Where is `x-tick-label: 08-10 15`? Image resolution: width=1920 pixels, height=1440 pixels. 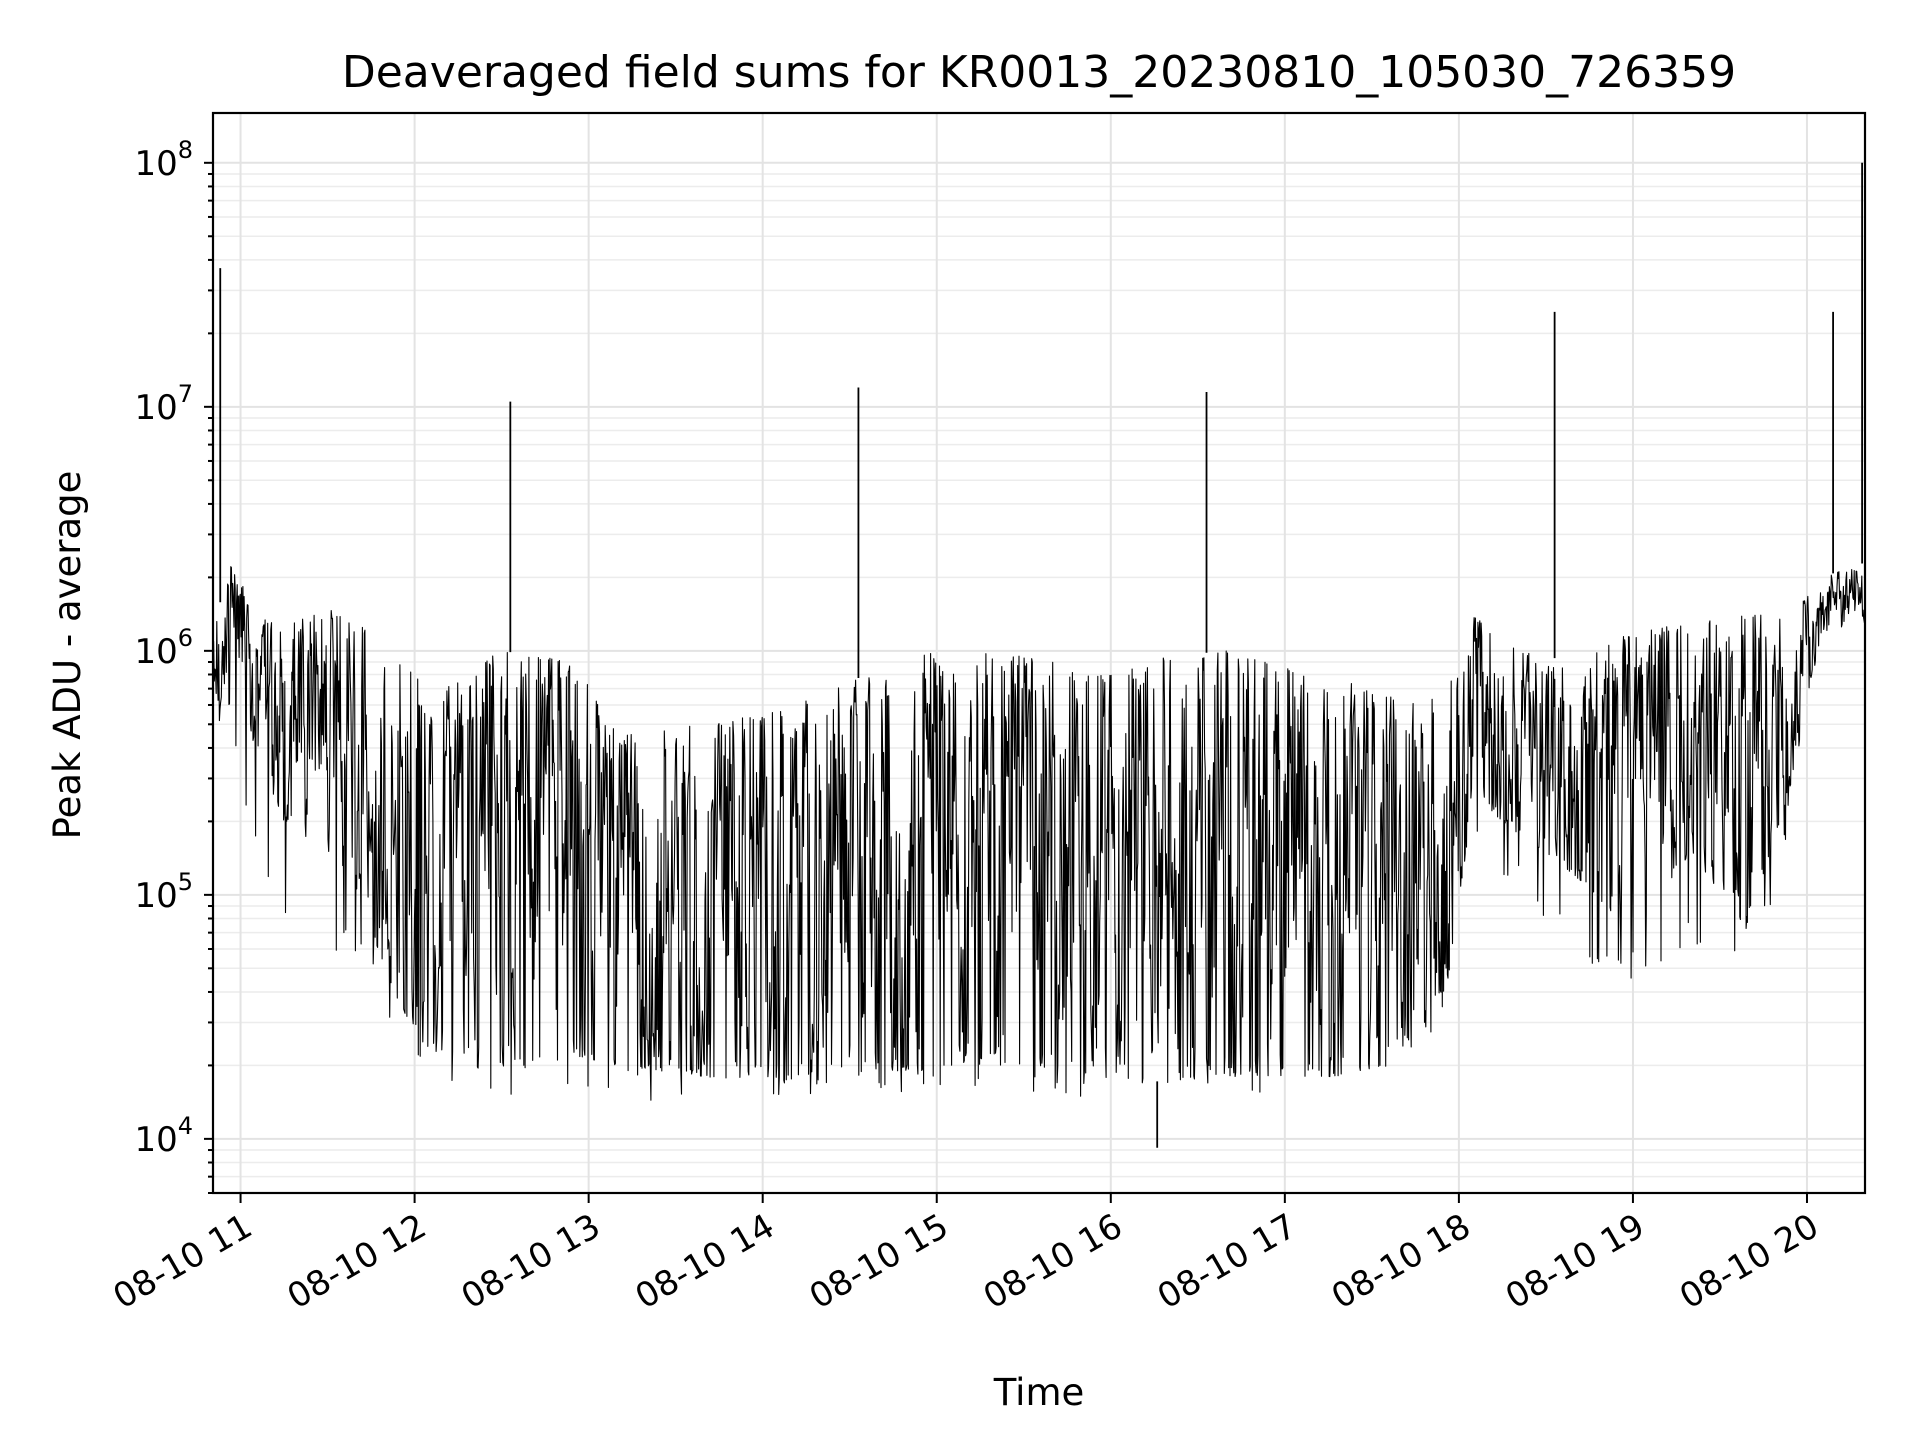
x-tick-label: 08-10 15 is located at coordinates (879, 1261).